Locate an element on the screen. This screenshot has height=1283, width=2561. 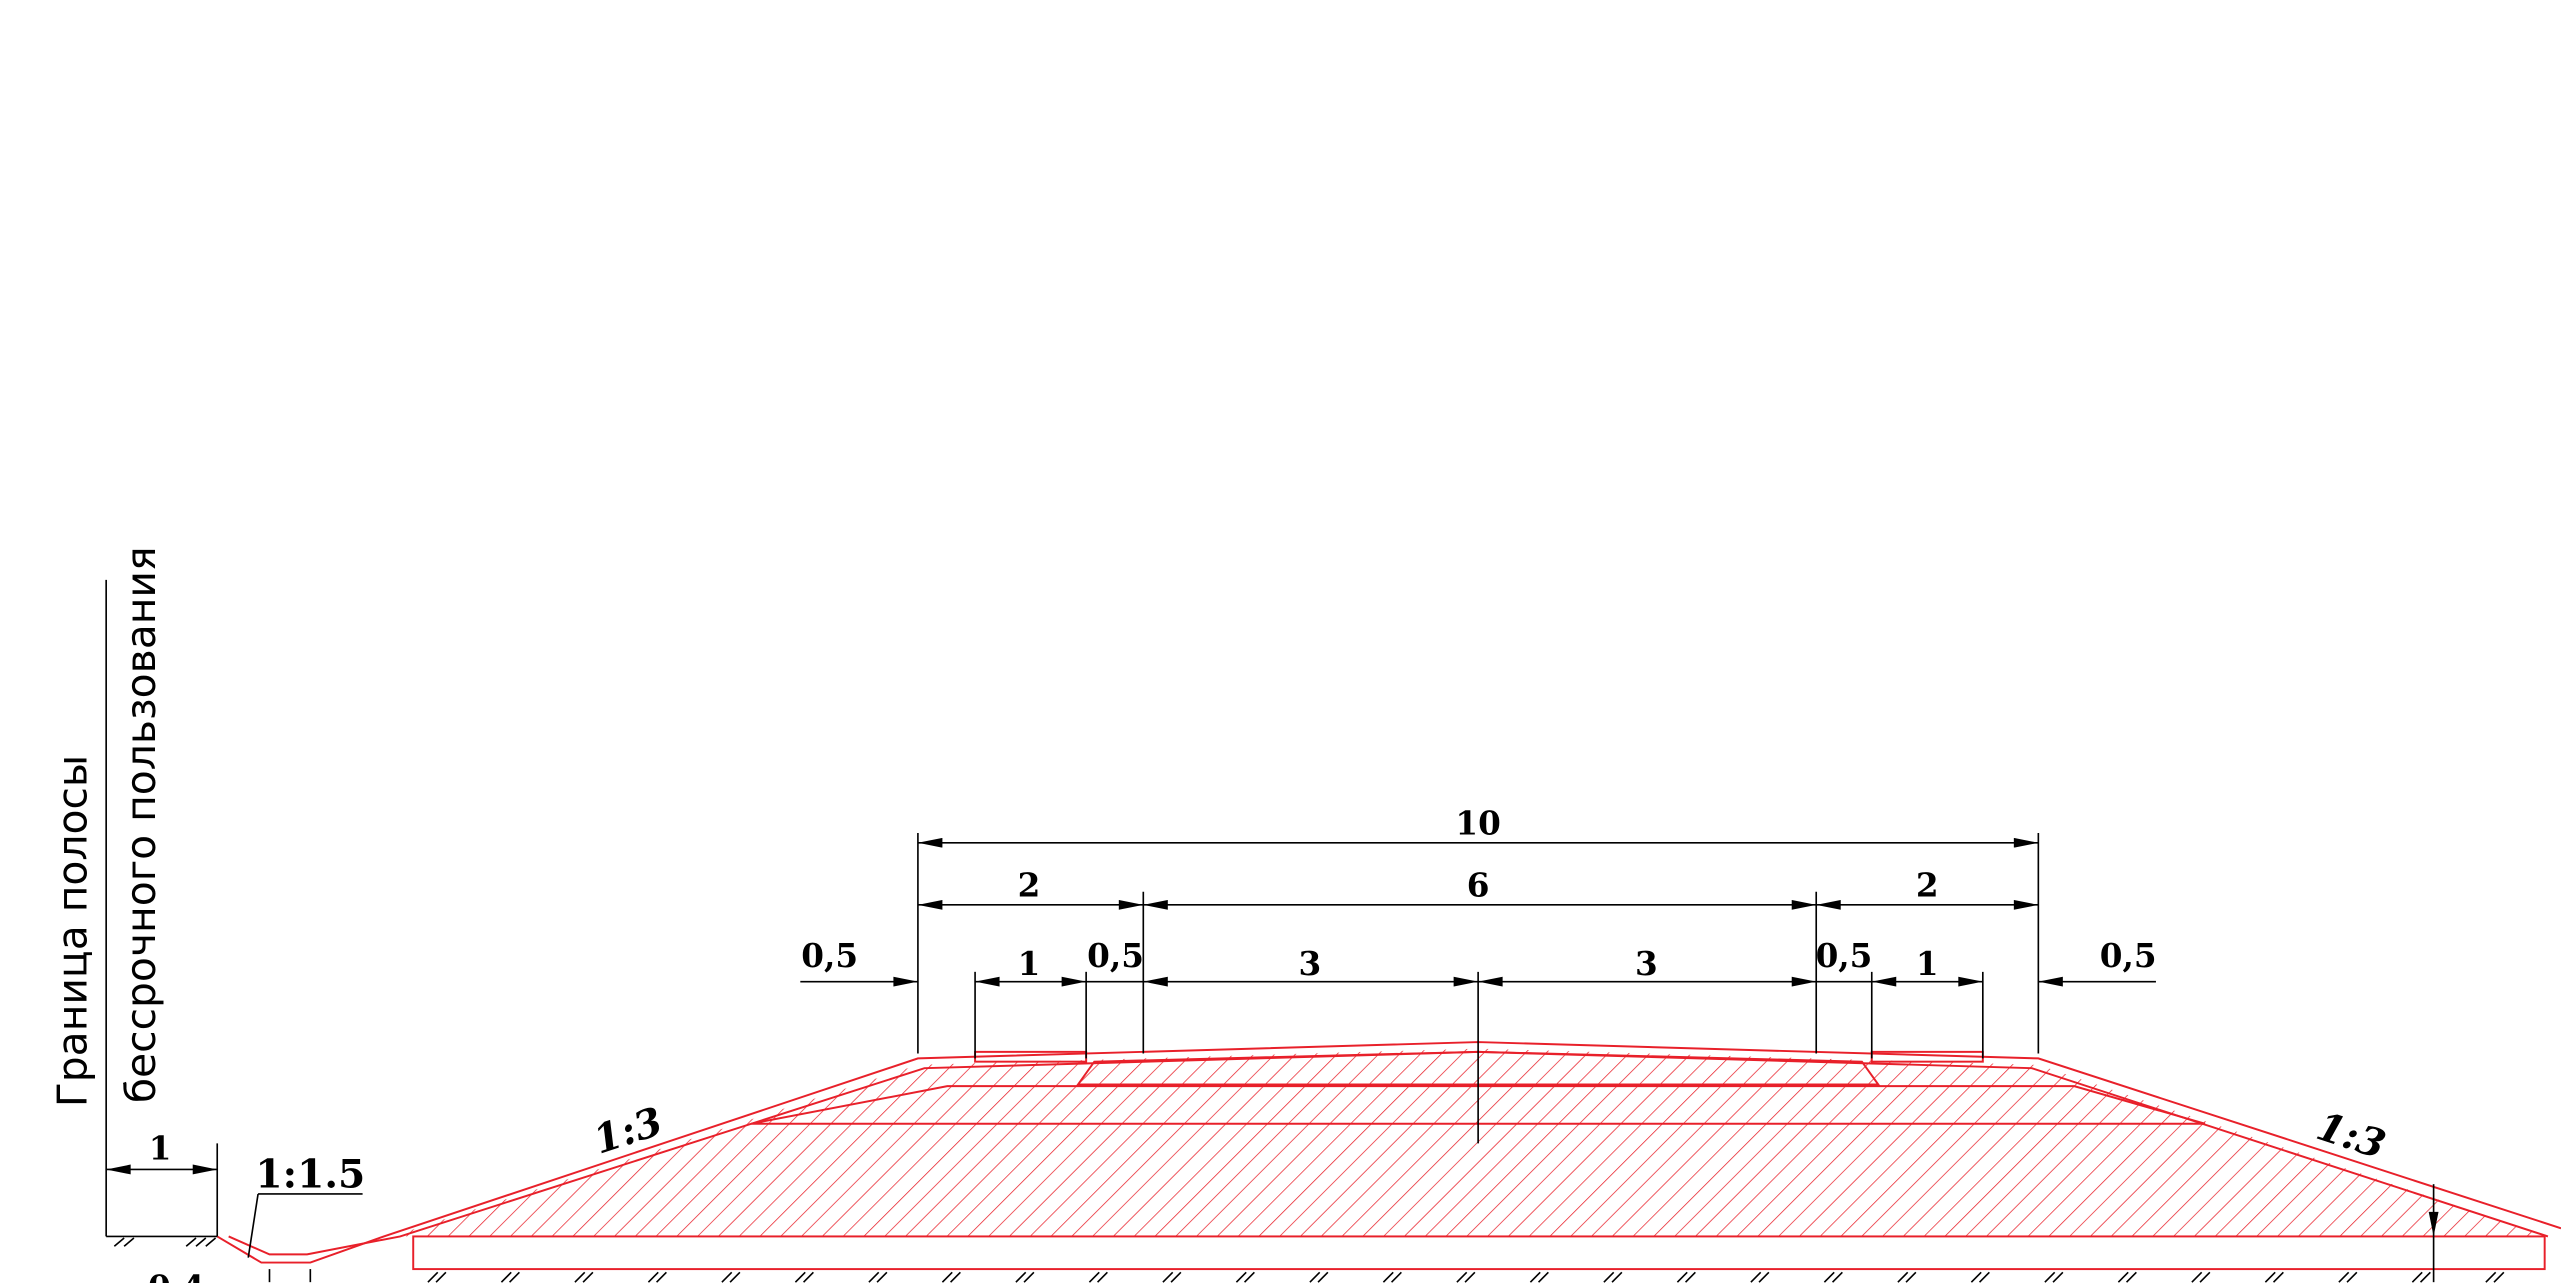
label: бессрочного пользования is located at coordinates (141, 824).